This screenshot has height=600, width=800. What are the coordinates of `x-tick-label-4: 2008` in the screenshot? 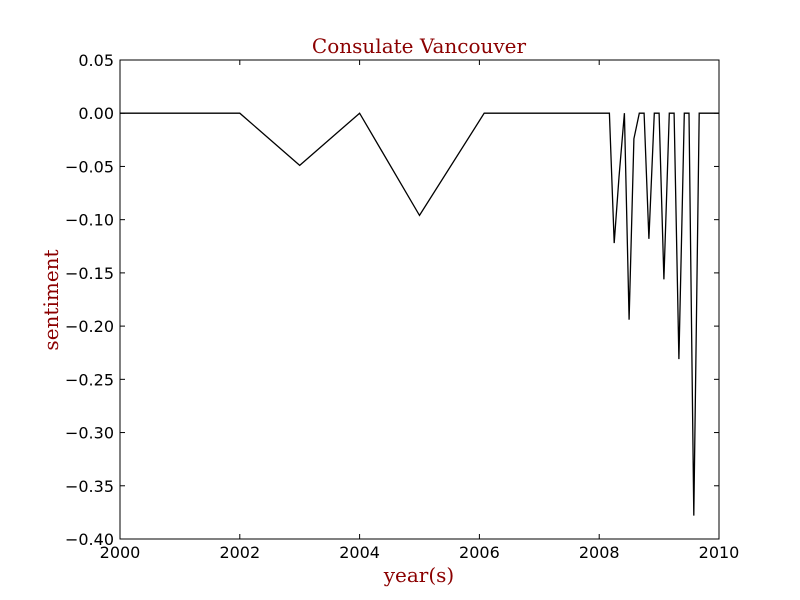 It's located at (599, 552).